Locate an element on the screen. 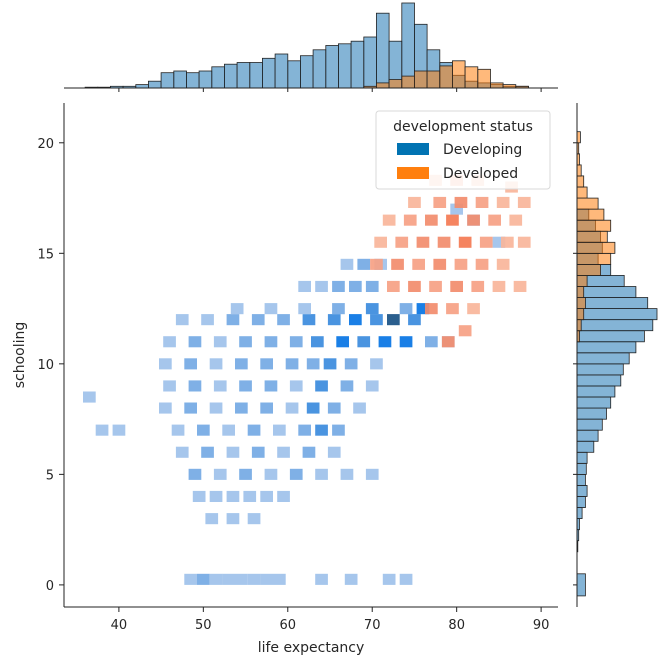  legend-label-developing: Developing is located at coordinates (482, 150).